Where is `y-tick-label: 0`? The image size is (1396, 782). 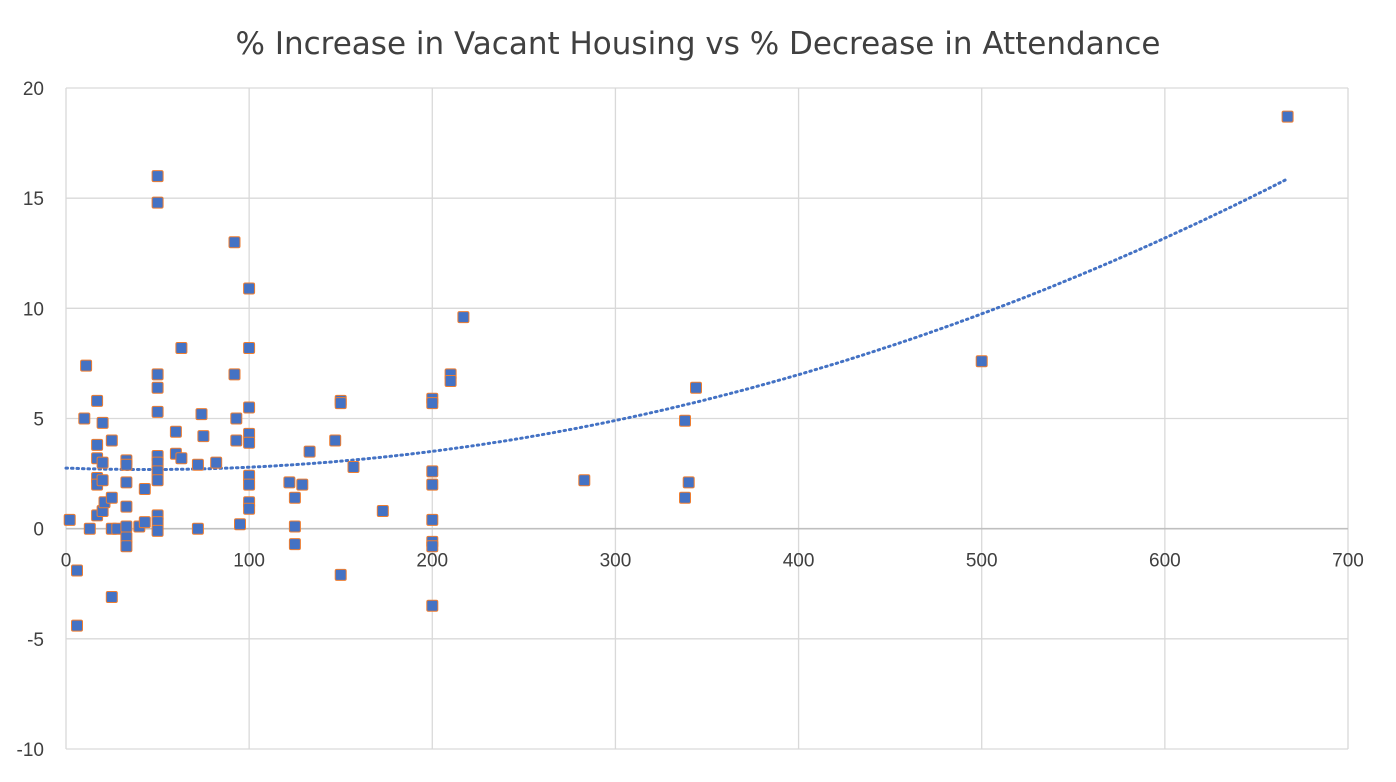 y-tick-label: 0 is located at coordinates (38, 530).